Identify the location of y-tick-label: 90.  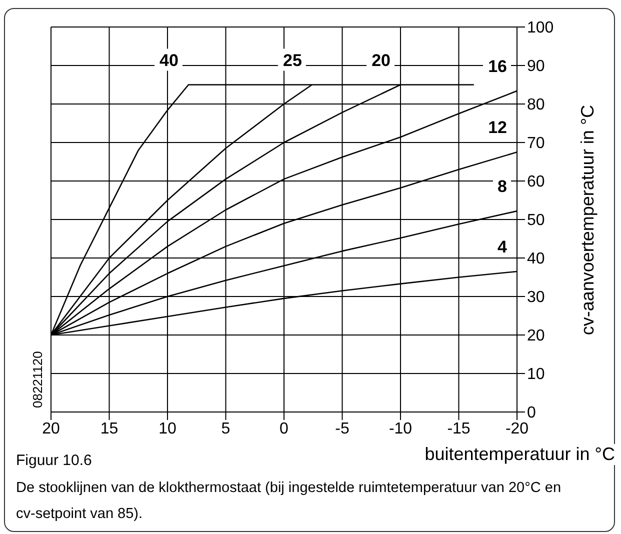
(536, 67).